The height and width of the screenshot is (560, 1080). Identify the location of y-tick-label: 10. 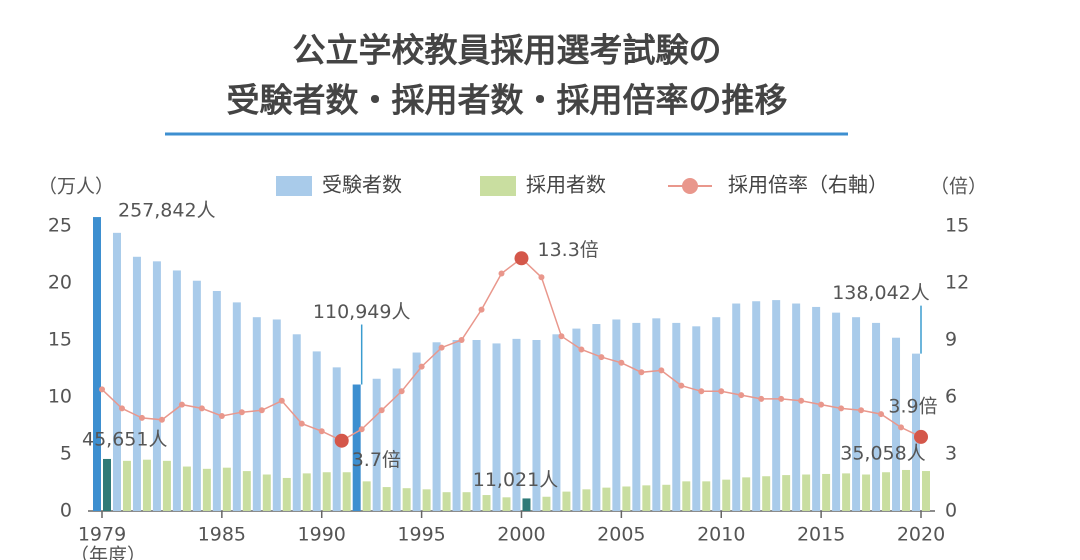
(60, 397).